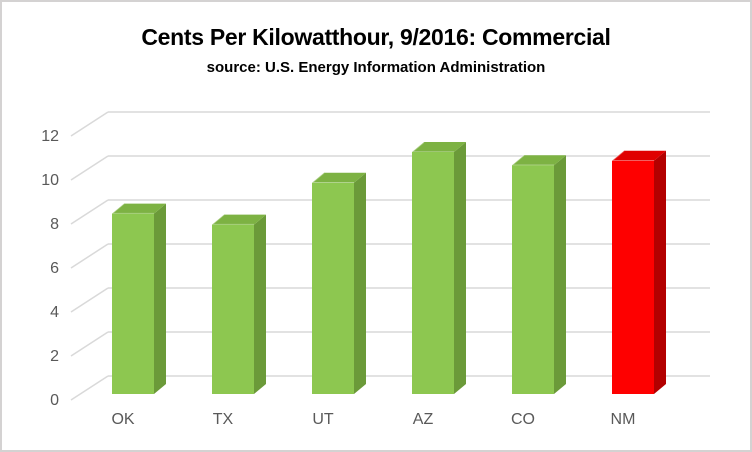 The width and height of the screenshot is (752, 452). Describe the element at coordinates (50, 136) in the screenshot. I see `y-tick-label-12: 12` at that location.